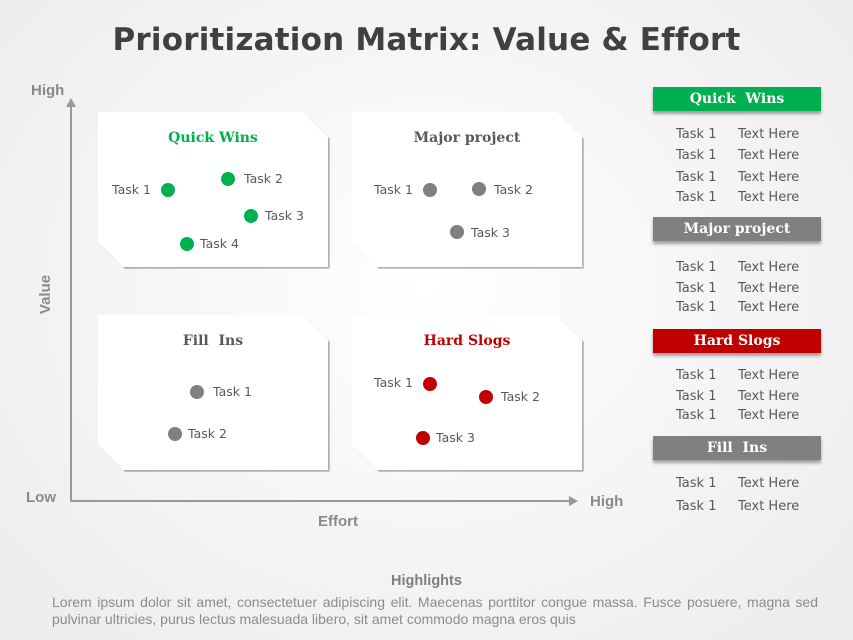 This screenshot has width=853, height=640. I want to click on quadrant-hard-slogs: Hard Slogs Task 1 Task 2 Task 3, so click(467, 392).